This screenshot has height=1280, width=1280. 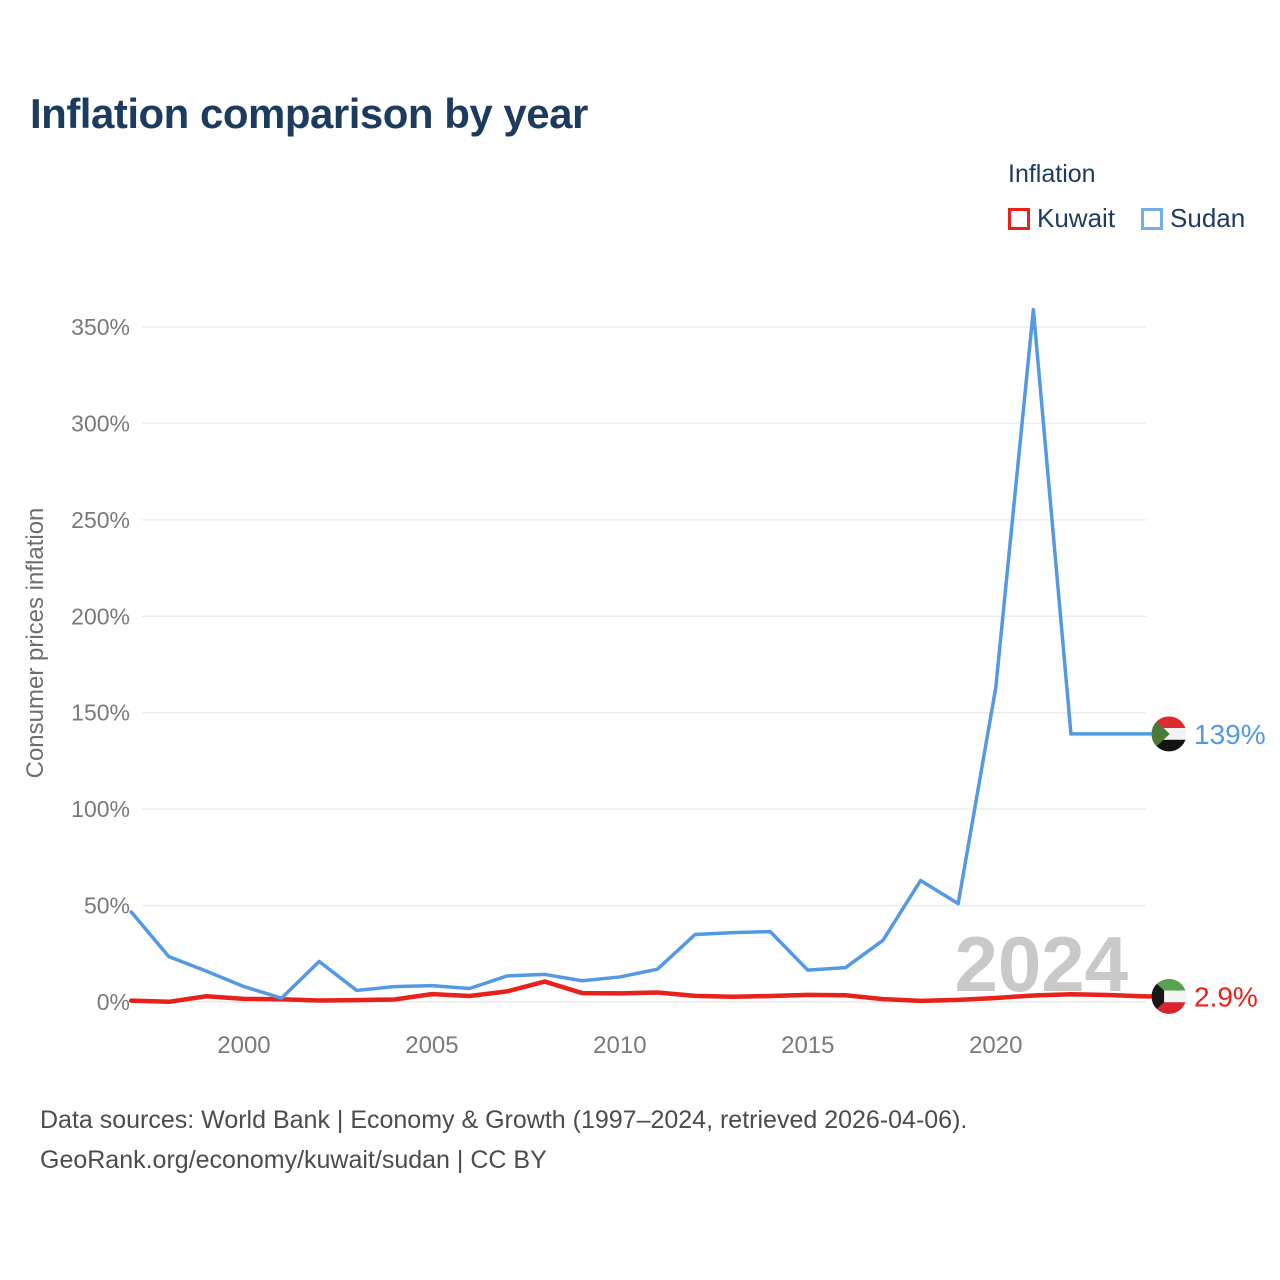 What do you see at coordinates (1019, 218) in the screenshot?
I see `kuwait-swatch-icon` at bounding box center [1019, 218].